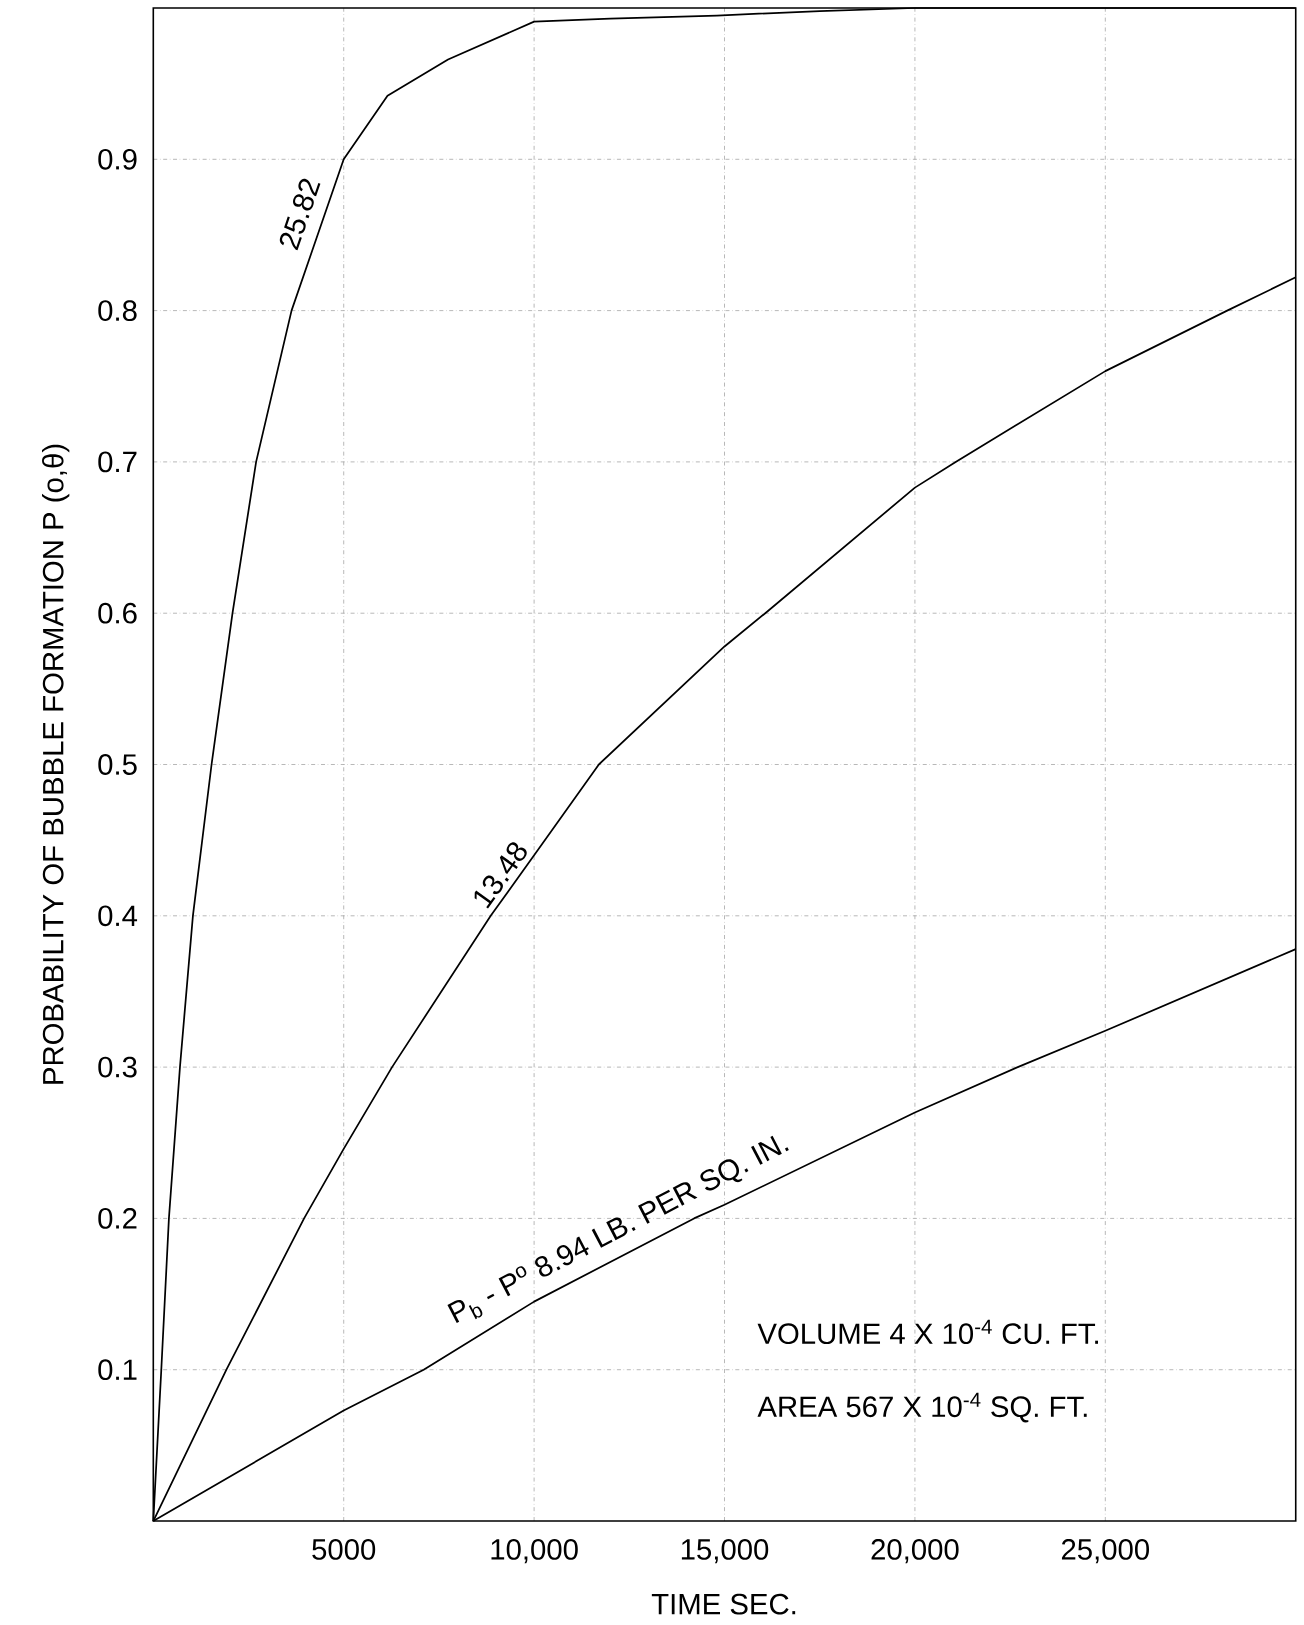 The height and width of the screenshot is (1625, 1304). I want to click on x-tick-label: 5000, so click(344, 1549).